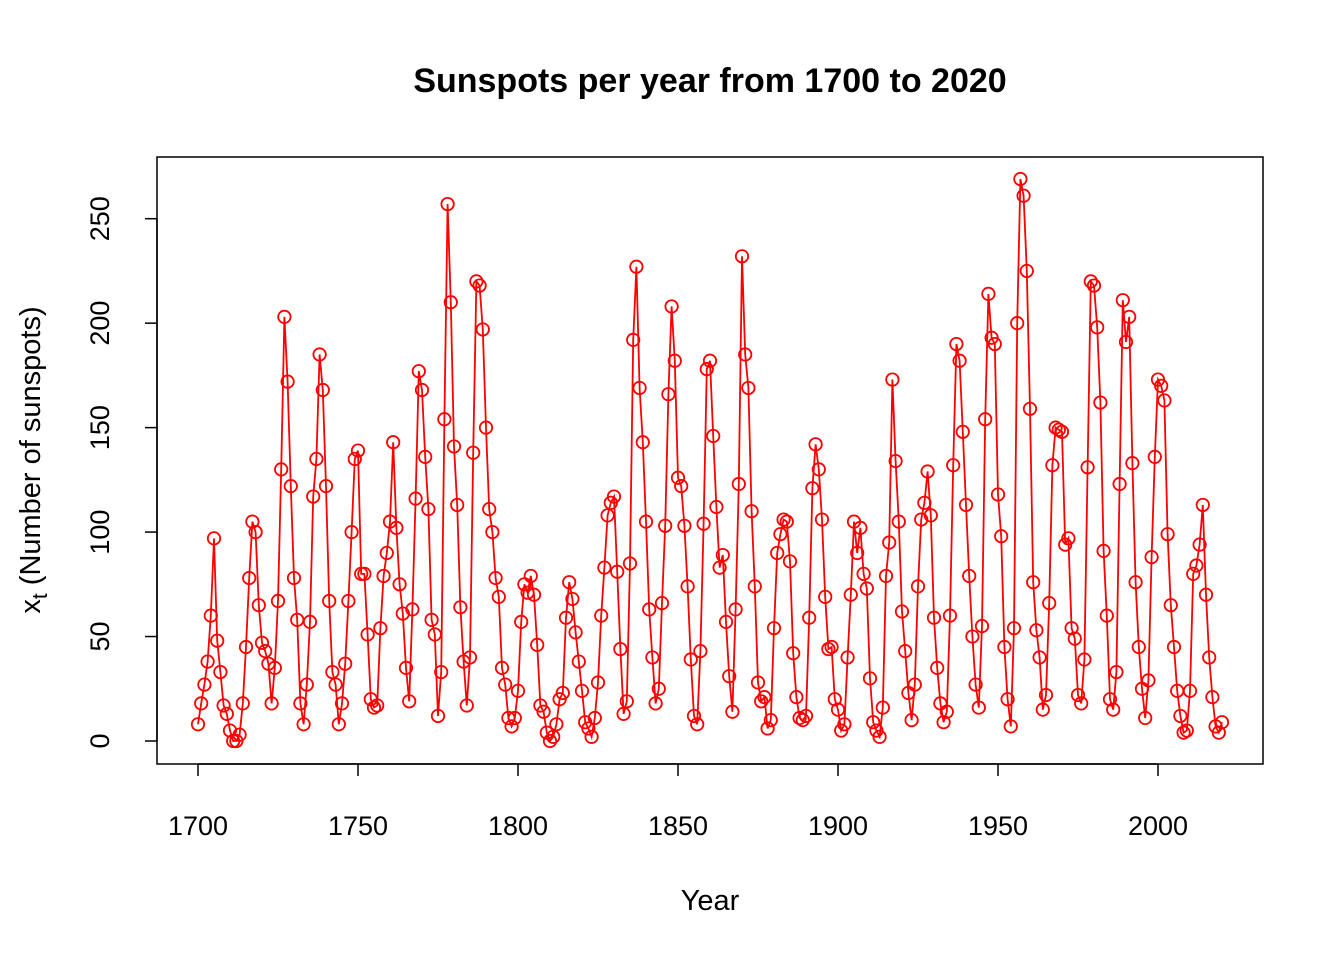 This screenshot has width=1344, height=960. I want to click on x-tick-label: 2000, so click(1158, 826).